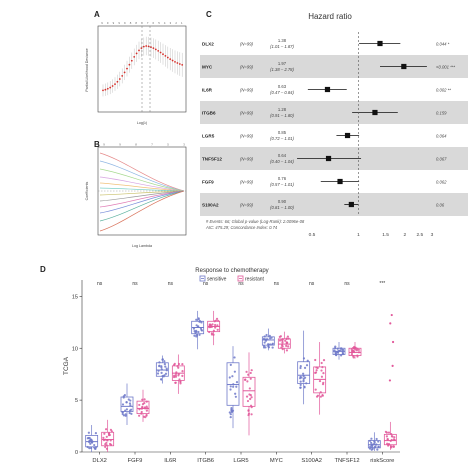  I want to click on forest-row-shading, so click(334, 204).